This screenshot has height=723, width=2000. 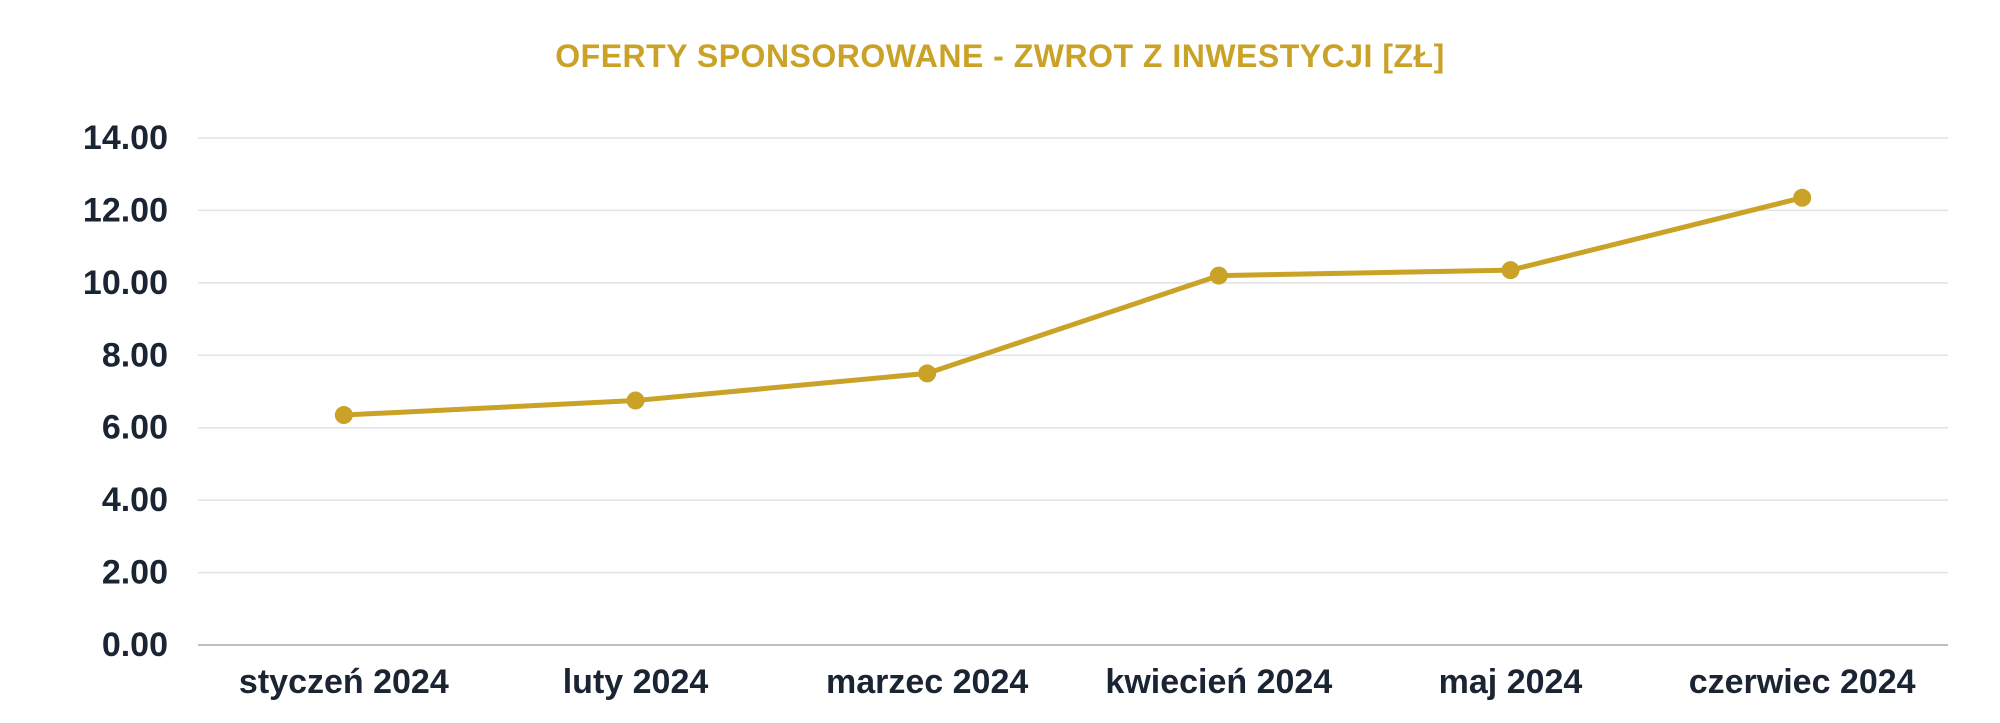 What do you see at coordinates (125, 210) in the screenshot?
I see `y-tick-label: 12.00` at bounding box center [125, 210].